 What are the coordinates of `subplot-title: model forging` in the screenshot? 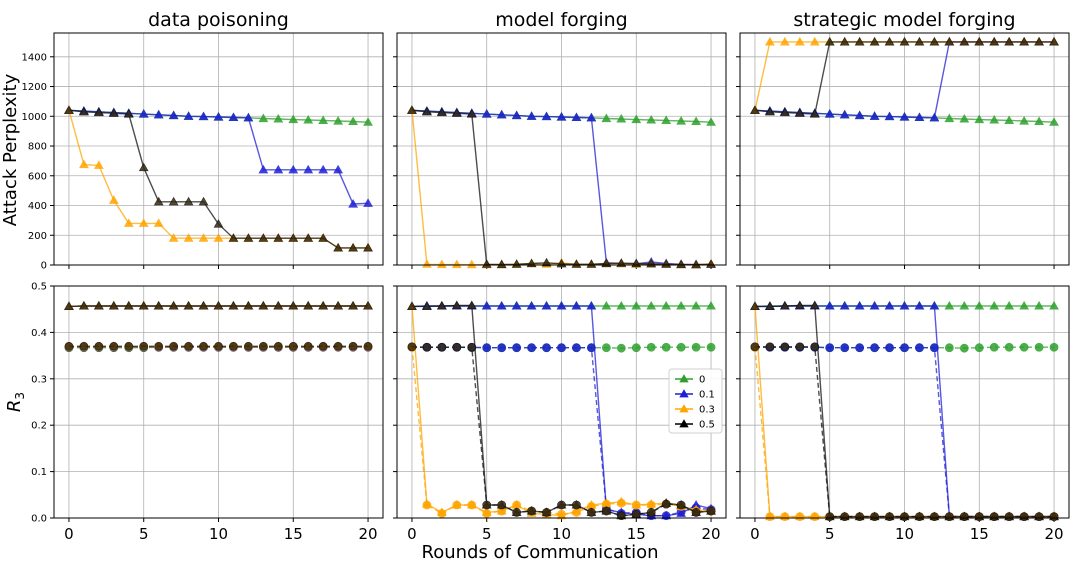 It's located at (561, 20).